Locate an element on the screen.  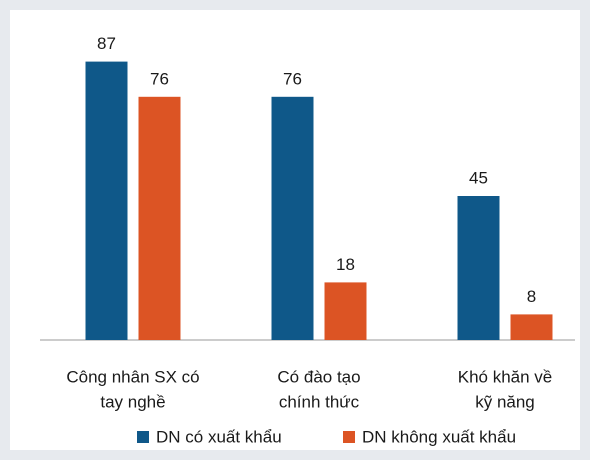
x-tick-label: Công nhân SX có is located at coordinates (132, 376).